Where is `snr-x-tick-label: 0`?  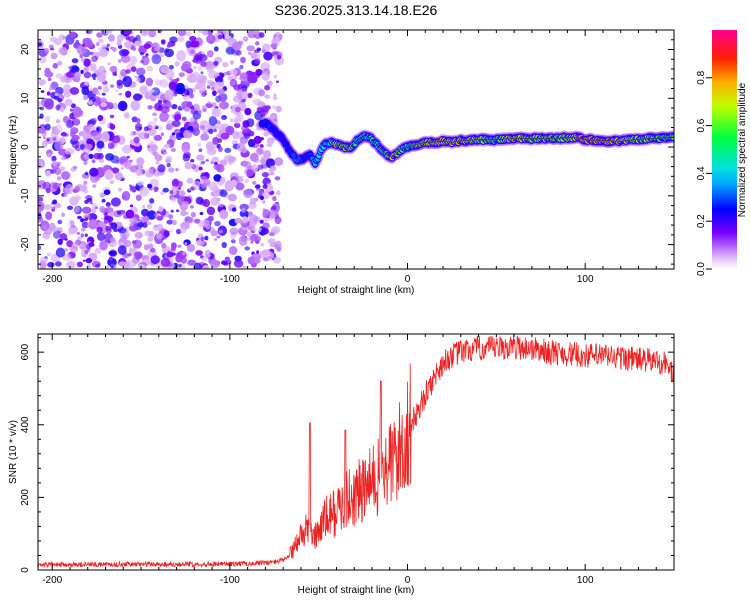 snr-x-tick-label: 0 is located at coordinates (408, 580).